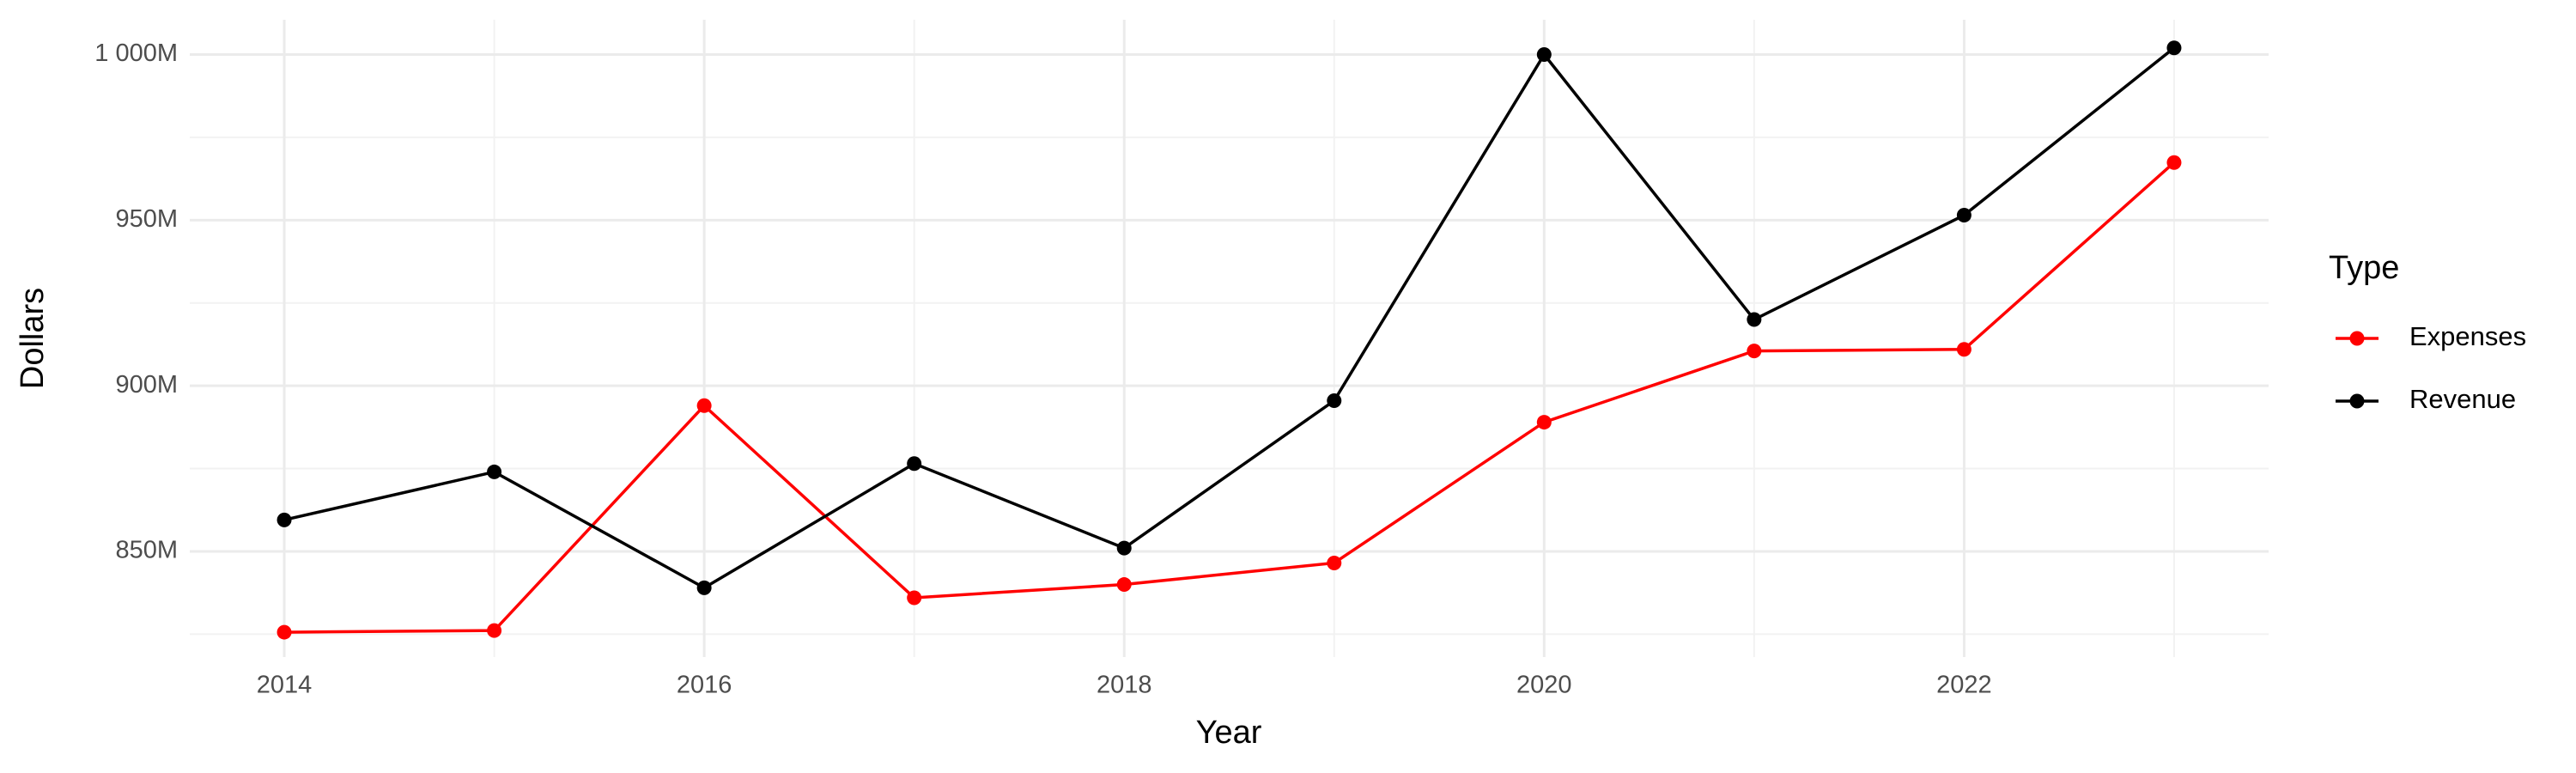  Describe the element at coordinates (1544, 685) in the screenshot. I see `x-tick-label: 2020` at that location.